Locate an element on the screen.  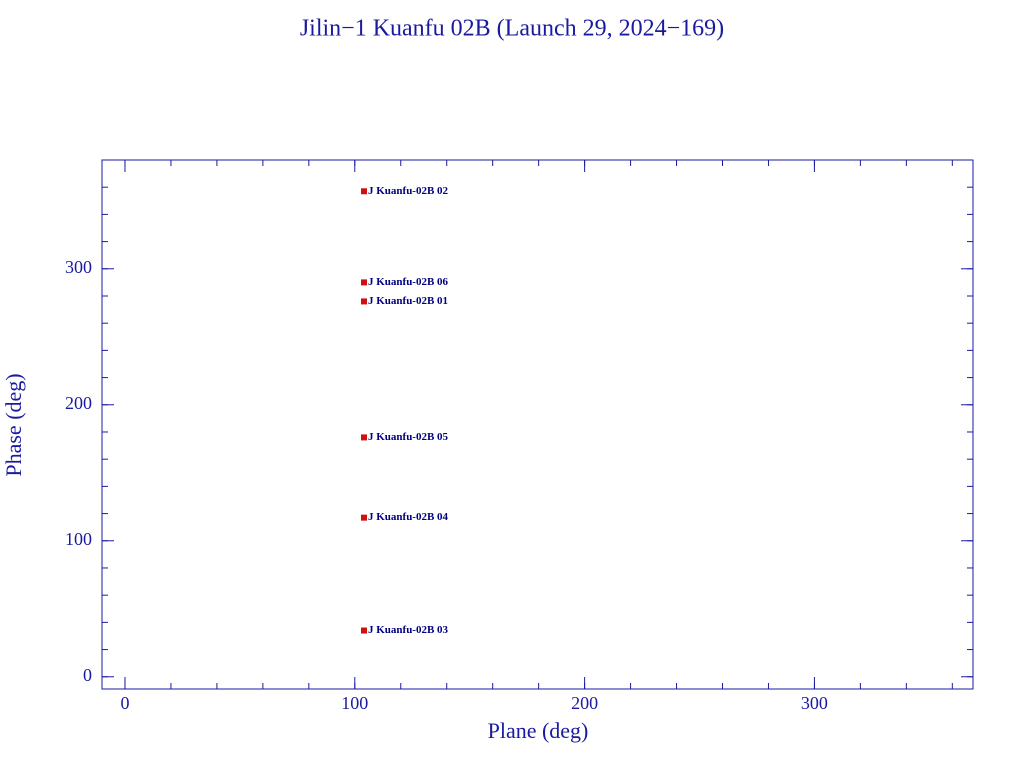
x-axis-label: Plane (deg) is located at coordinates (538, 730).